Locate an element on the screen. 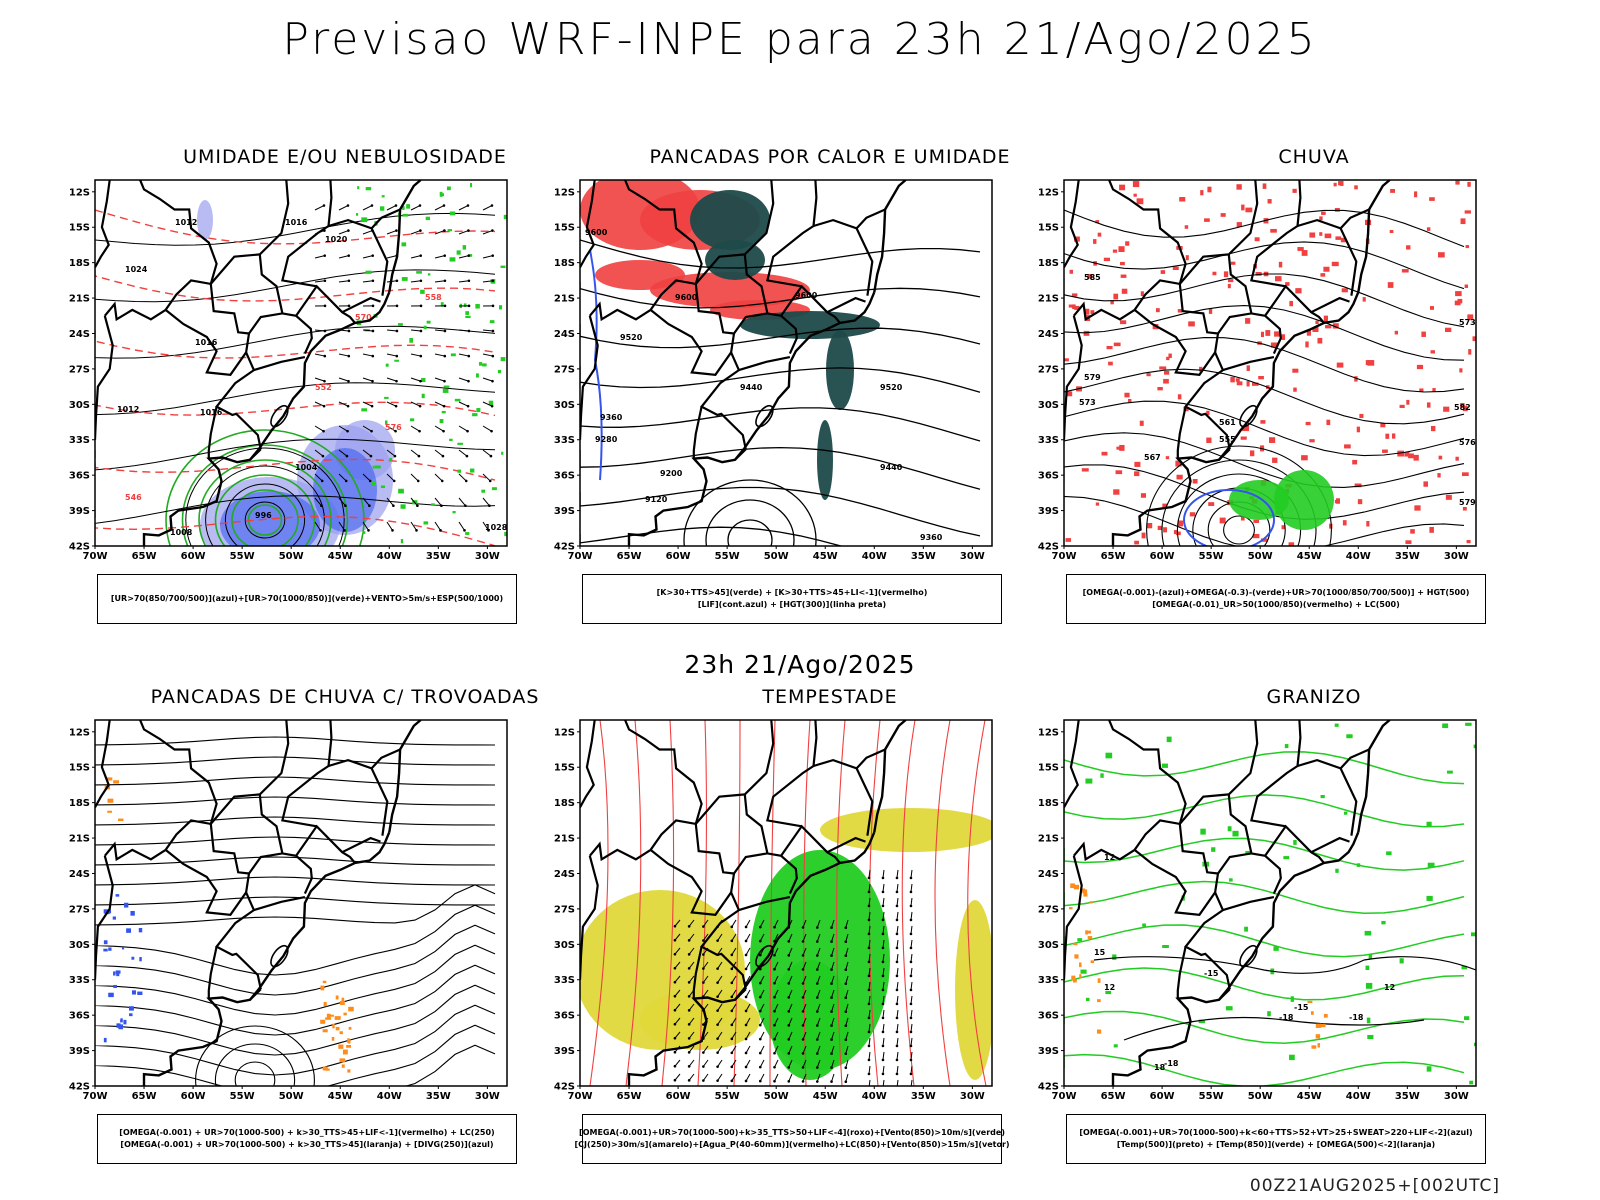 The height and width of the screenshot is (1200, 1600). lat-label: 24S is located at coordinates (564, 874).